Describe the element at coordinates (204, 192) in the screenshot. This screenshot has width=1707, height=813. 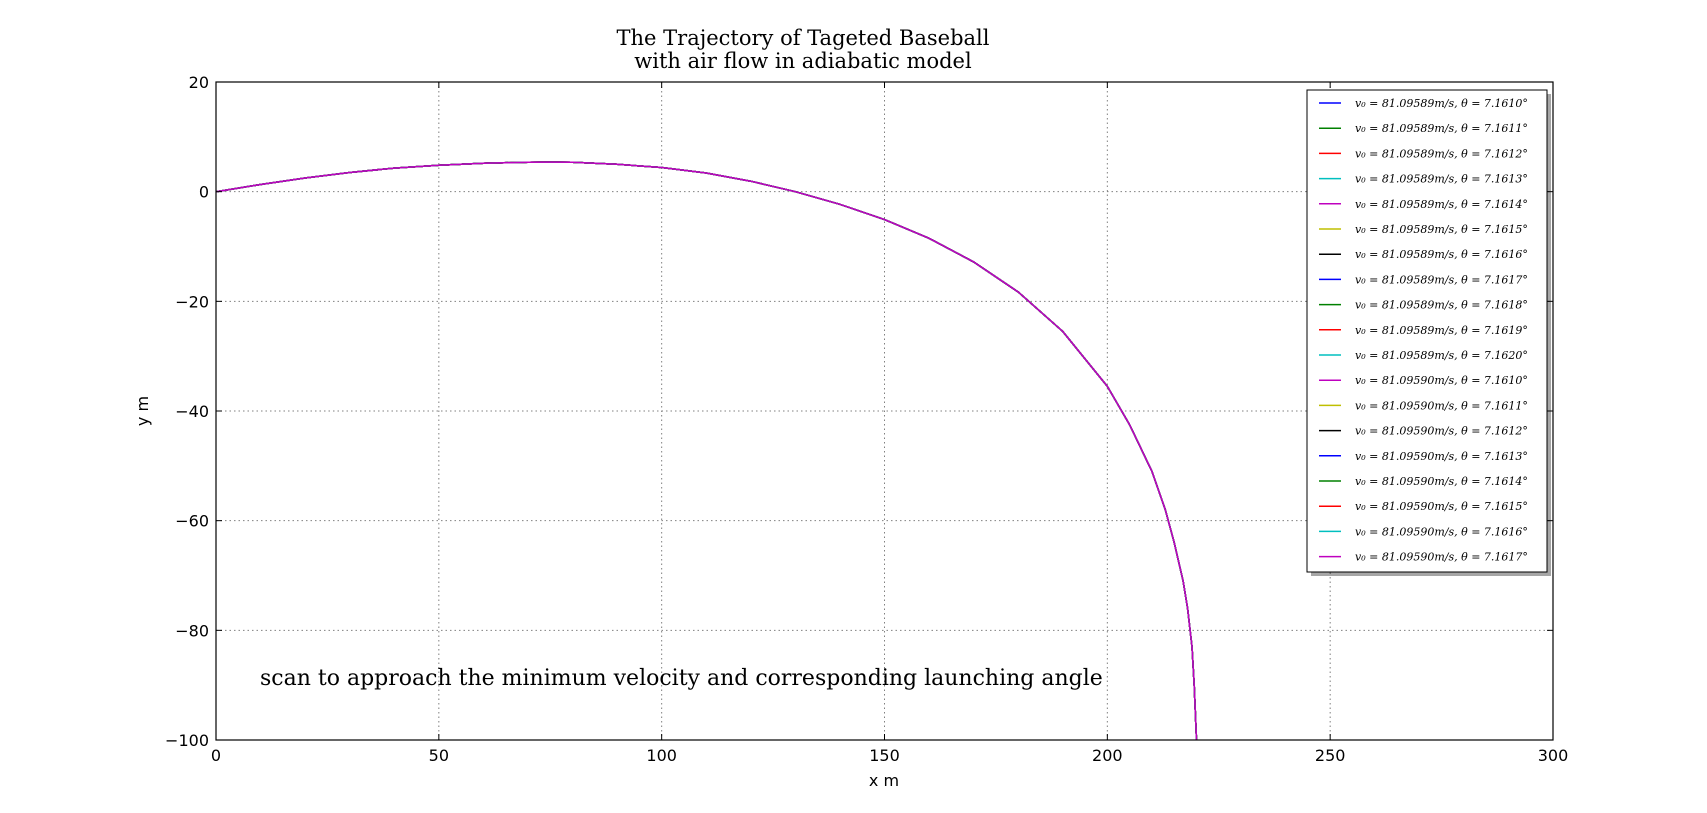
I see `y-tick-label: 0` at that location.